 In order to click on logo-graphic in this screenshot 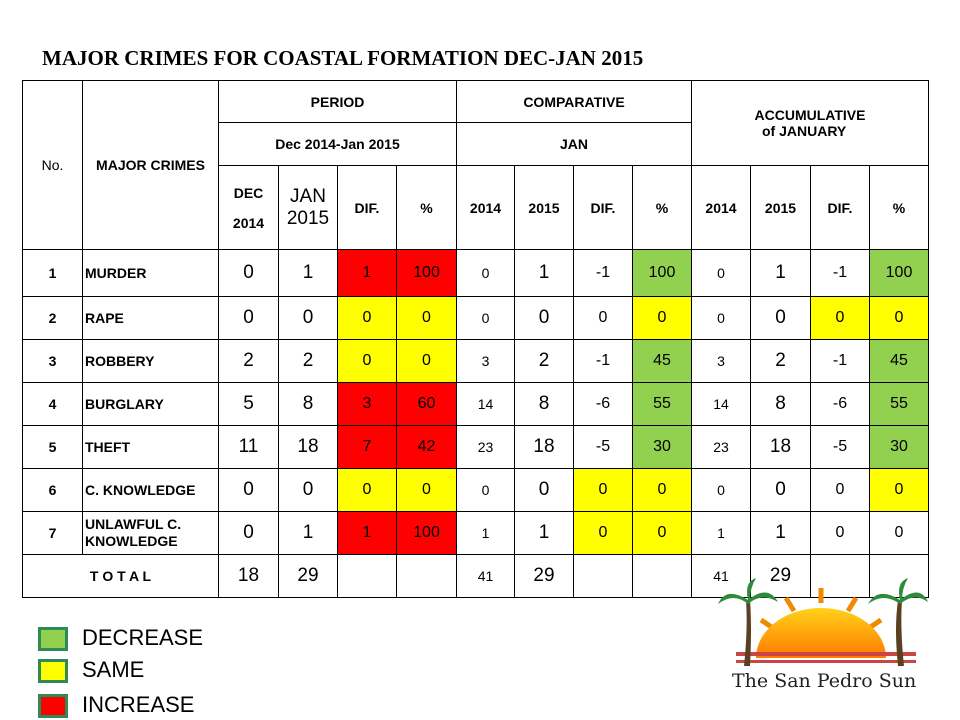, I will do `click(823, 622)`.